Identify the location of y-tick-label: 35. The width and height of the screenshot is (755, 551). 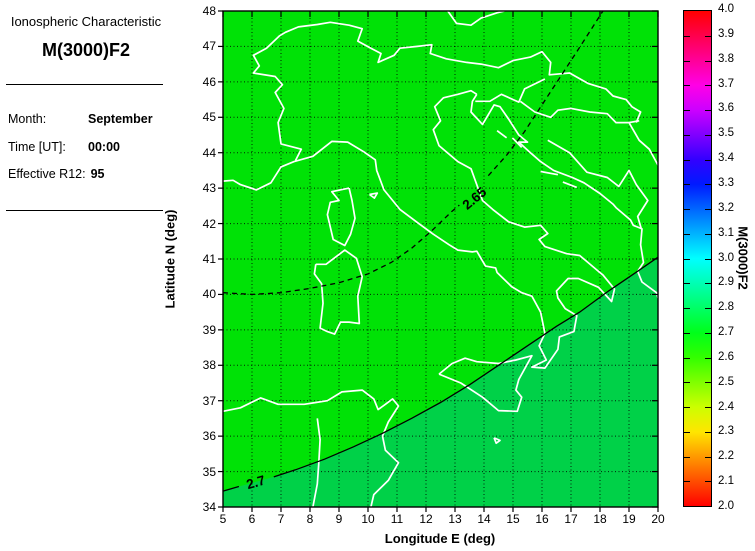
(209, 471).